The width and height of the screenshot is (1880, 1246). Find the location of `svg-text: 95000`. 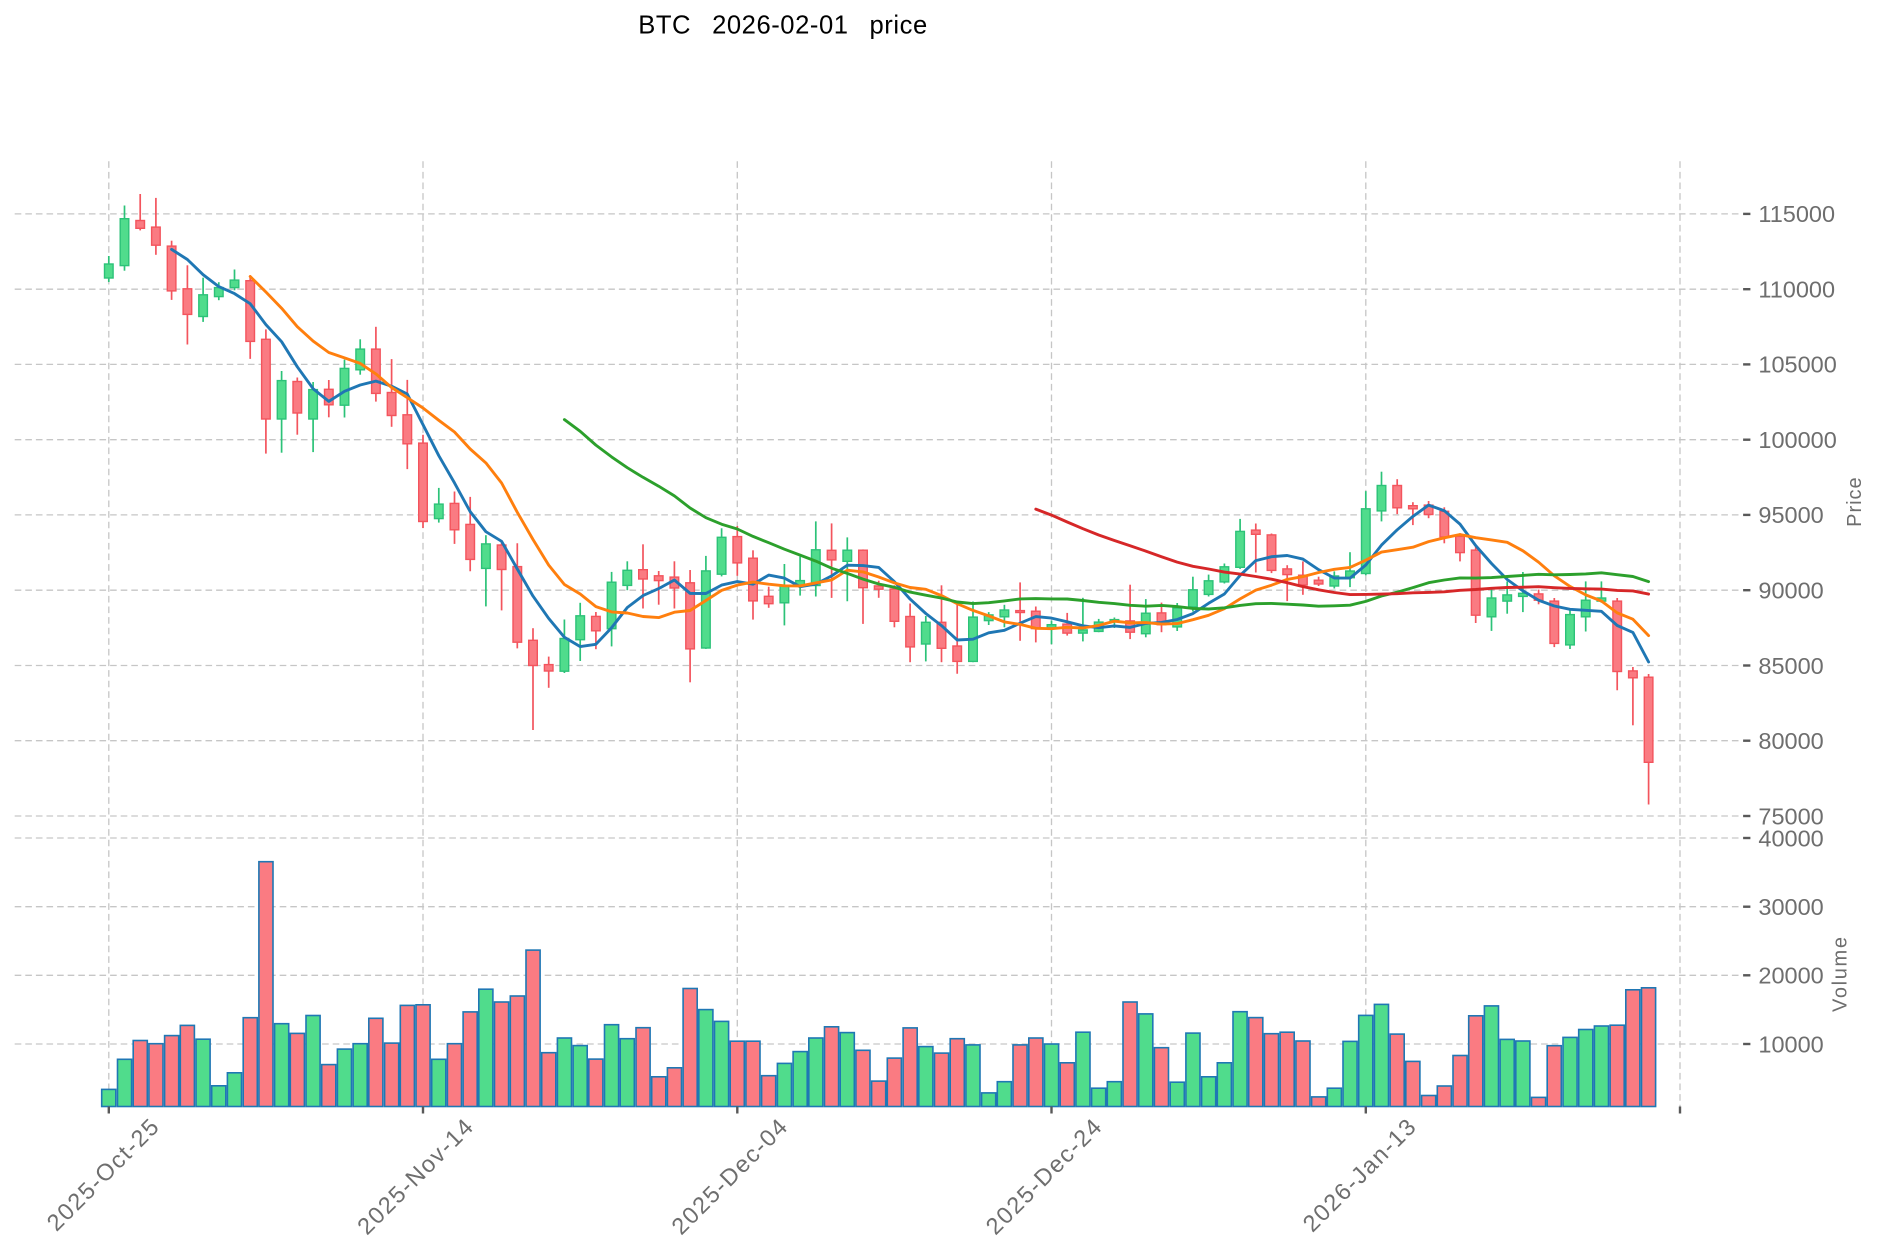

svg-text: 95000 is located at coordinates (1790, 515).